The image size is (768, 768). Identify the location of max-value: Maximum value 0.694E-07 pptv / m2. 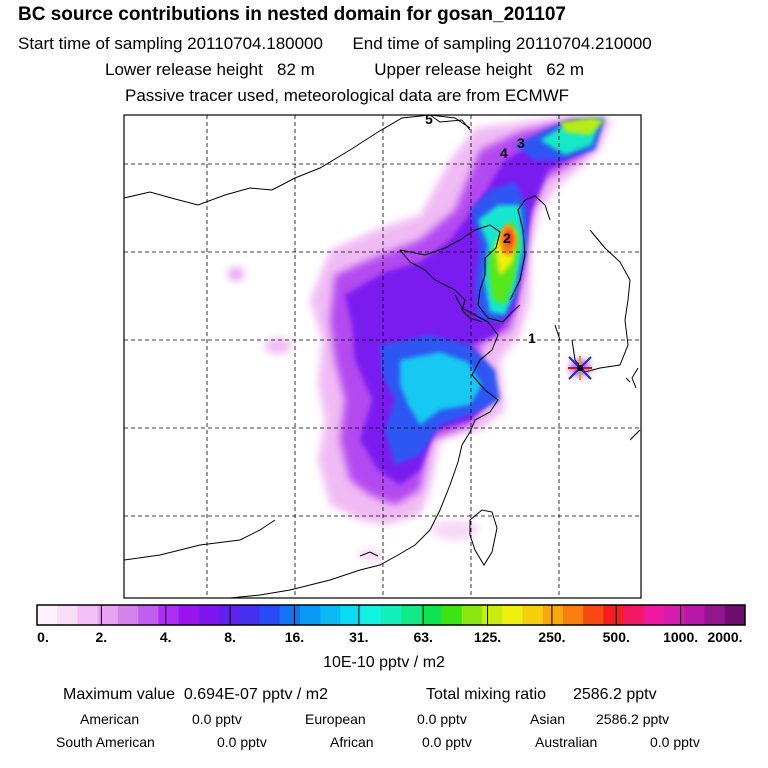
(195, 695).